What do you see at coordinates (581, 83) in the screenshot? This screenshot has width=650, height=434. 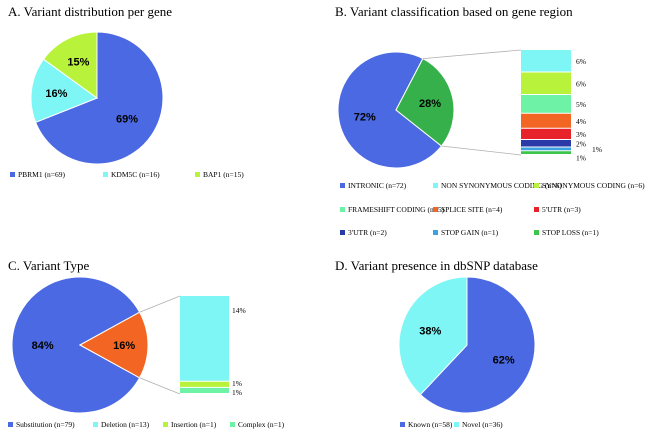 I see `bar-label-synonymous: 6%` at bounding box center [581, 83].